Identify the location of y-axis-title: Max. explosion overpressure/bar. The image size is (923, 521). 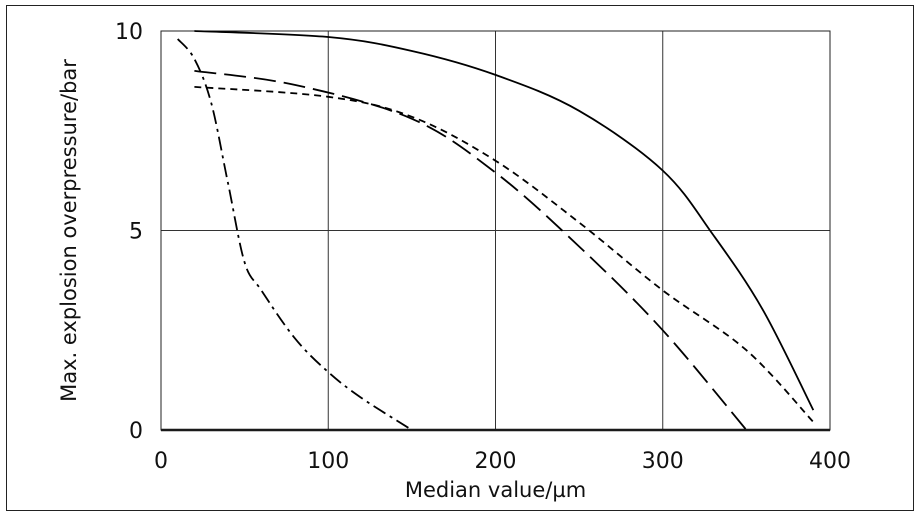
(69, 230).